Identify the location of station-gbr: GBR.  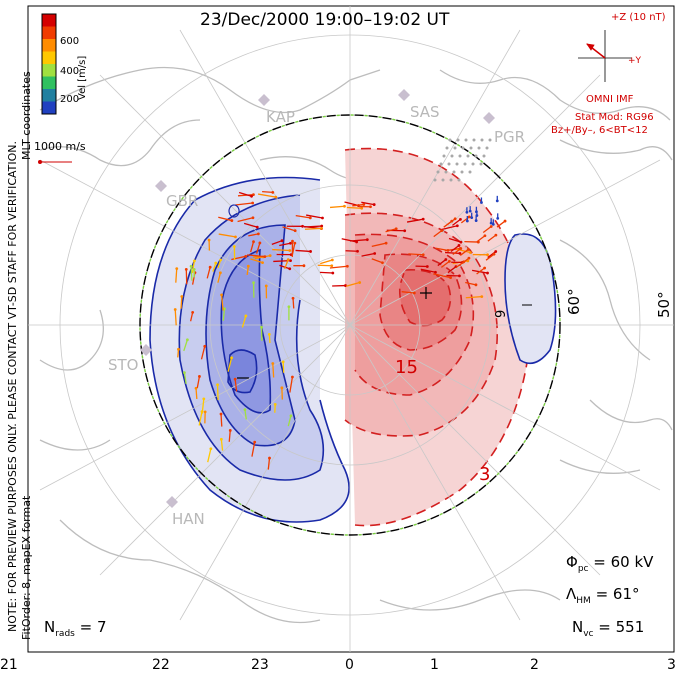
(182, 201).